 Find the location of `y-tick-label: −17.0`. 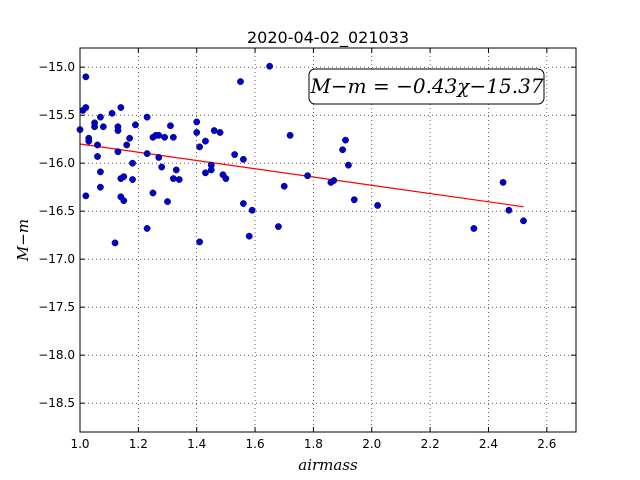

y-tick-label: −17.0 is located at coordinates (56, 259).